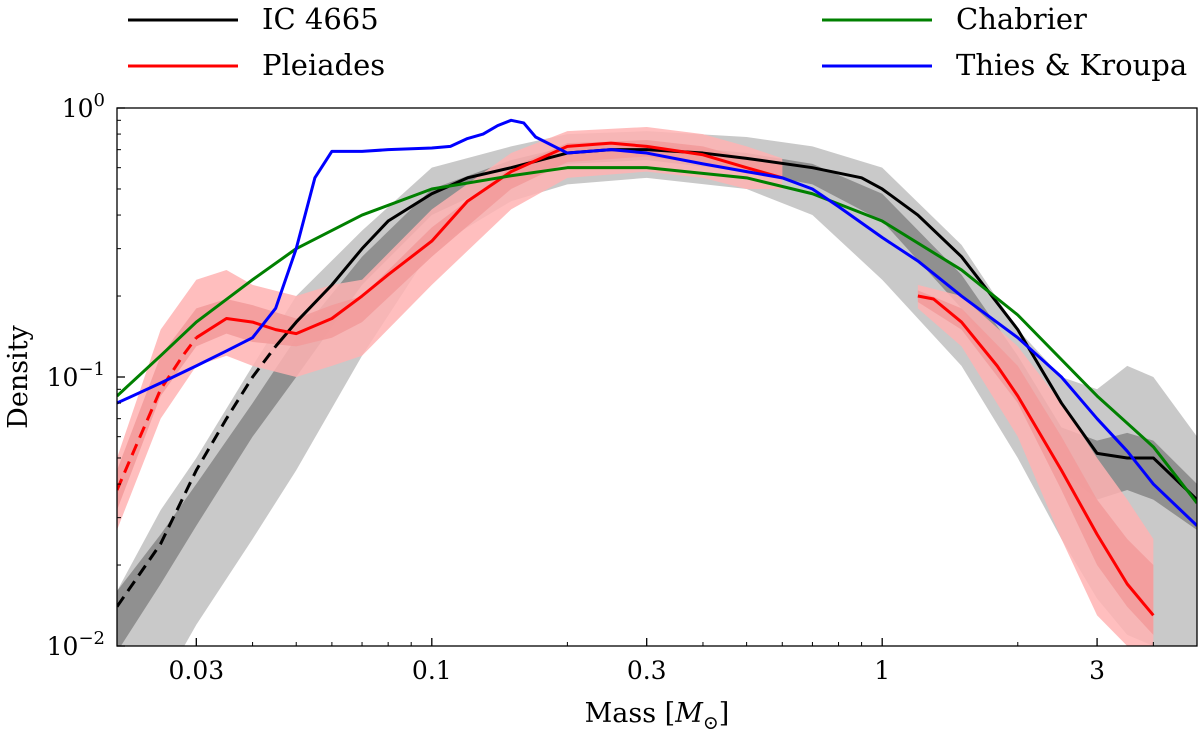  I want to click on y-tick-label: 10⁰, so click(83, 106).